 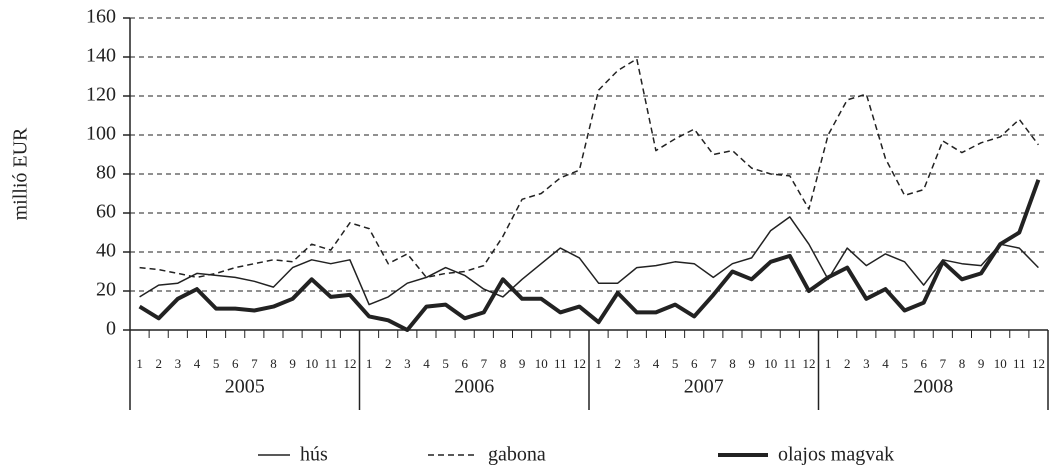 I want to click on y-tick-label: 0, so click(x=111, y=329).